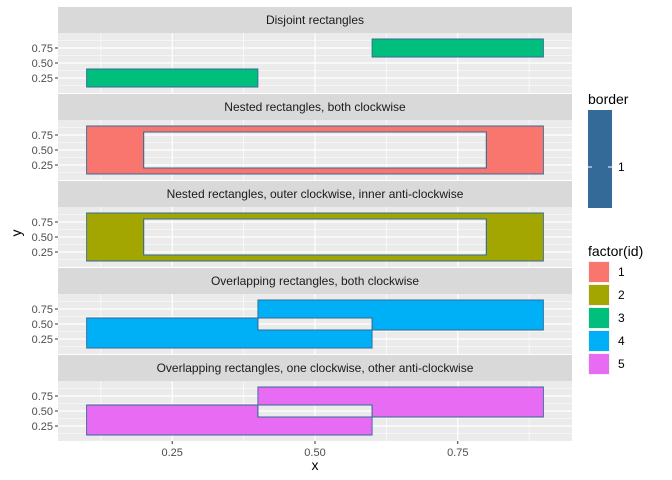 Image resolution: width=672 pixels, height=480 pixels. I want to click on legend-label: 2, so click(621, 295).